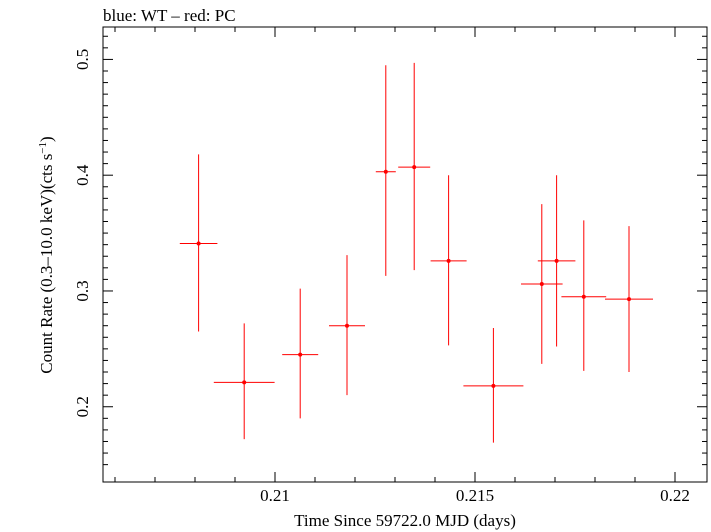 The width and height of the screenshot is (711, 532). I want to click on y-axis-label: Count Rate (0.3–10.0 keV)(cts s−1), so click(46, 254).